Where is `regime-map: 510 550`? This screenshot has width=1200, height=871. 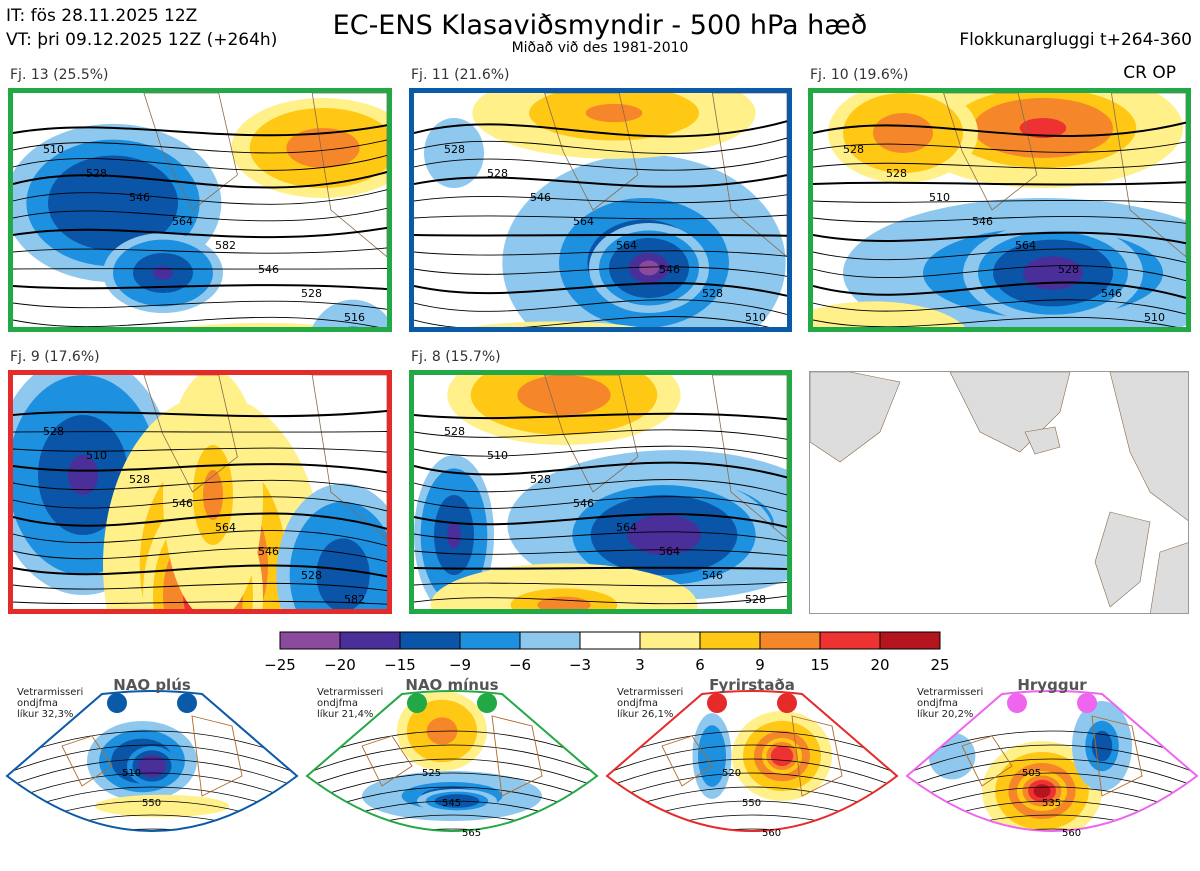 regime-map: 510 550 is located at coordinates (152, 780).